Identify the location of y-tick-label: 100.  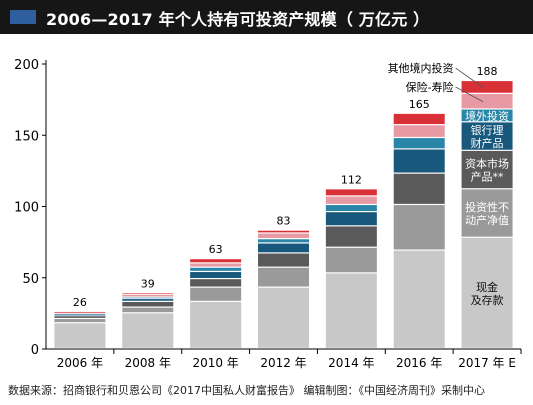
(26, 208).